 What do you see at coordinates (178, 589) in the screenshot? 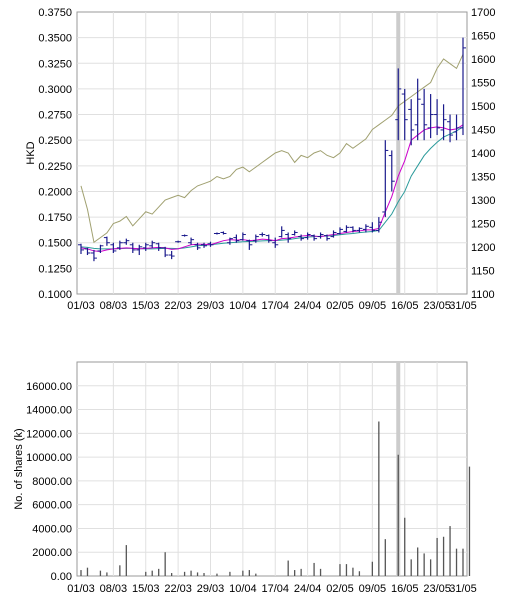
I see `volume-x-tick-label: 22/03` at bounding box center [178, 589].